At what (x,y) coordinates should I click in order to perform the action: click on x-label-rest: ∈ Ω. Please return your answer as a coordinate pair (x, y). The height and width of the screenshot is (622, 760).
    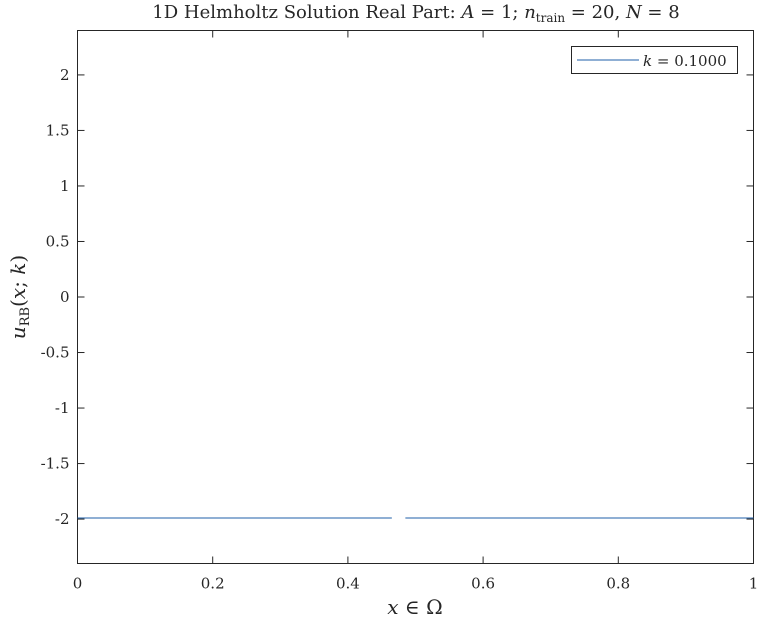
    Looking at the image, I should click on (421, 607).